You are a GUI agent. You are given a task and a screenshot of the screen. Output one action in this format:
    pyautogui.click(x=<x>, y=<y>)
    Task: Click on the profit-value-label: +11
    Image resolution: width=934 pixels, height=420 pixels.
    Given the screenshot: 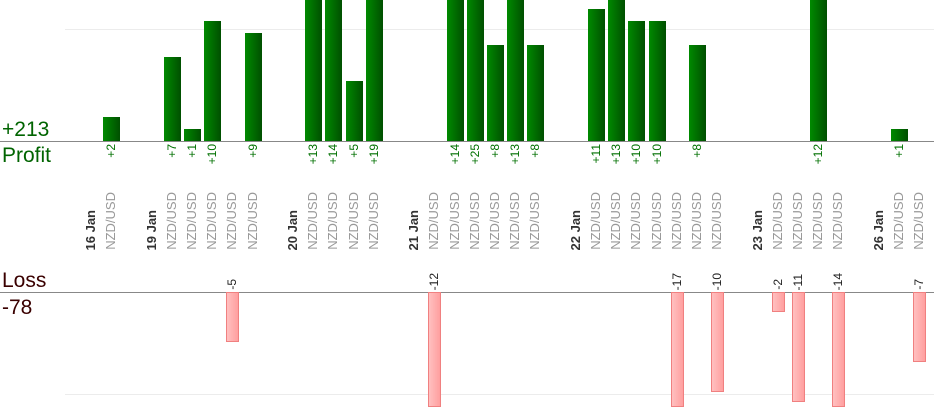 What is the action you would take?
    pyautogui.click(x=596, y=154)
    